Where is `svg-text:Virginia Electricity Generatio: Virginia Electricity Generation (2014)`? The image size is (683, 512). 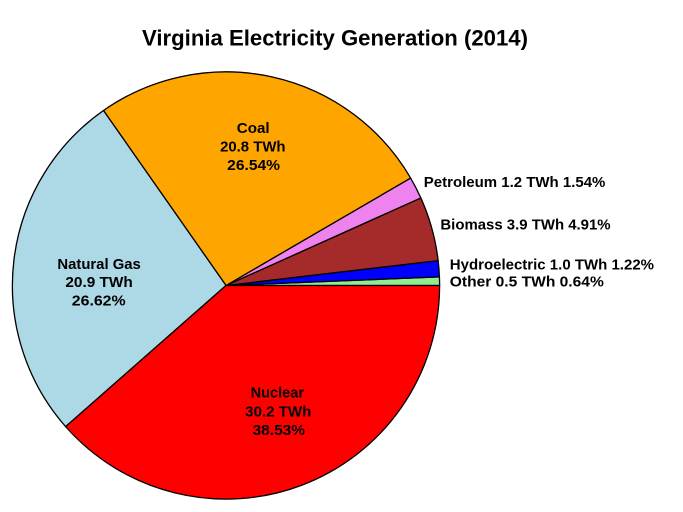 svg-text:Virginia Electricity Generatio: Virginia Electricity Generation (2014) is located at coordinates (335, 37).